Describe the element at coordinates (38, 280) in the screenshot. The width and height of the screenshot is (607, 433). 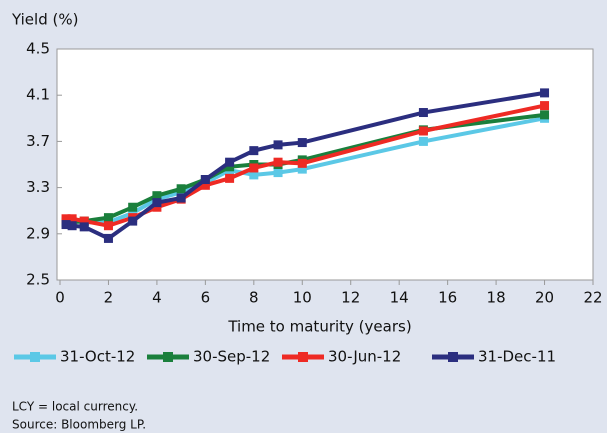
I see `y-tick-label: 2.5` at that location.